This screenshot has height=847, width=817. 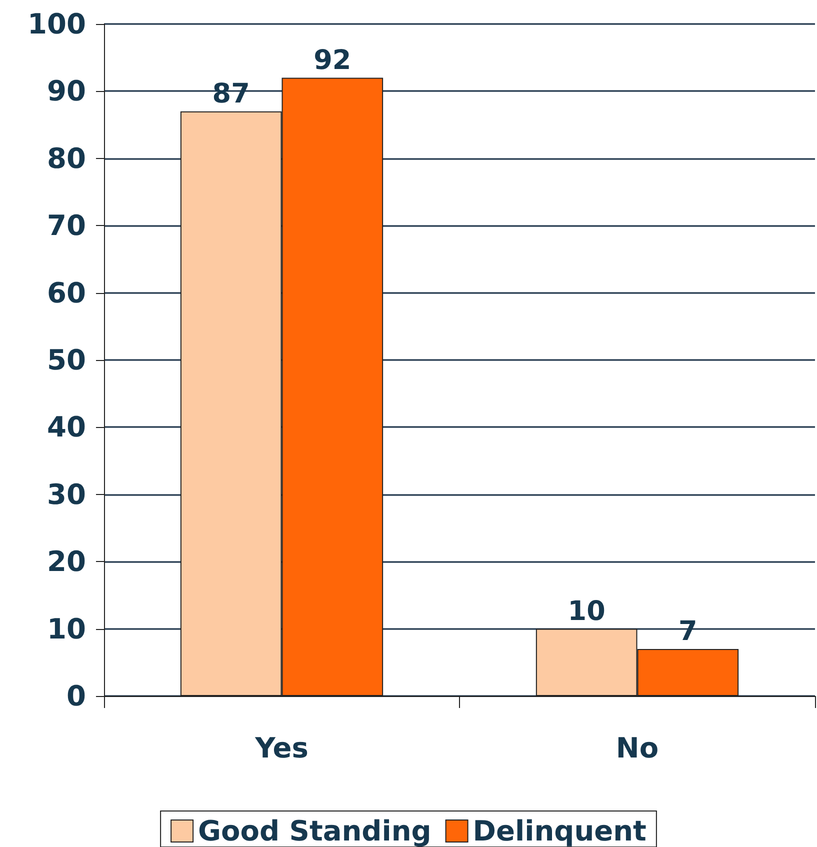 I want to click on y-tick-label: 90, so click(x=66, y=91).